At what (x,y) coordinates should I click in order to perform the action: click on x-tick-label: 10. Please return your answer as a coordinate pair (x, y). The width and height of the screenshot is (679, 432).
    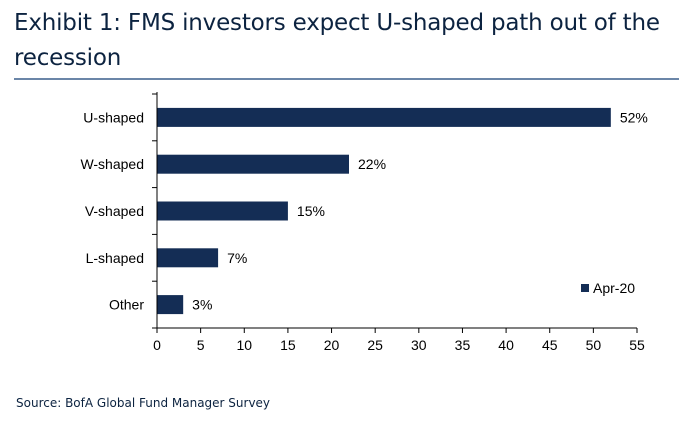
    Looking at the image, I should click on (244, 345).